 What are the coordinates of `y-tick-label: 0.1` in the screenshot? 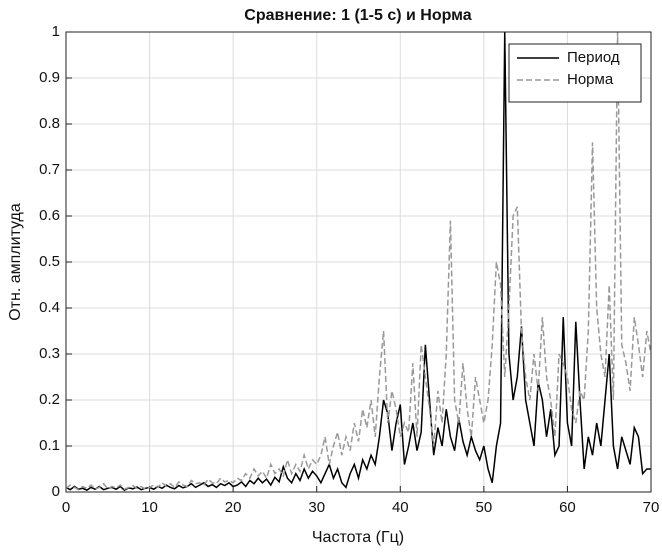 It's located at (49, 445).